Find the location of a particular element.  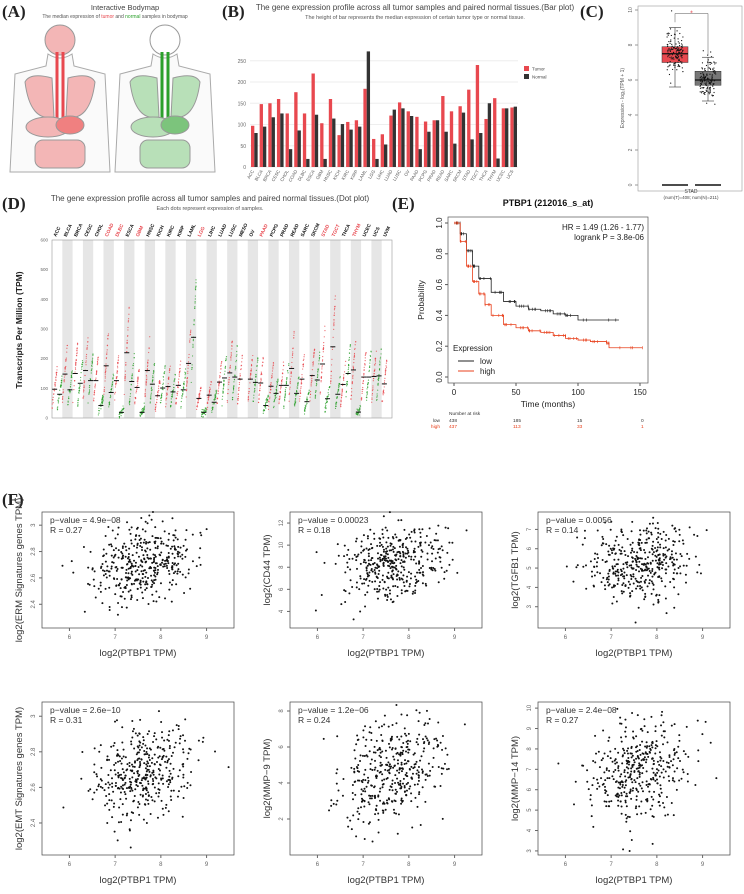

bar-tumor is located at coordinates (348, 144).